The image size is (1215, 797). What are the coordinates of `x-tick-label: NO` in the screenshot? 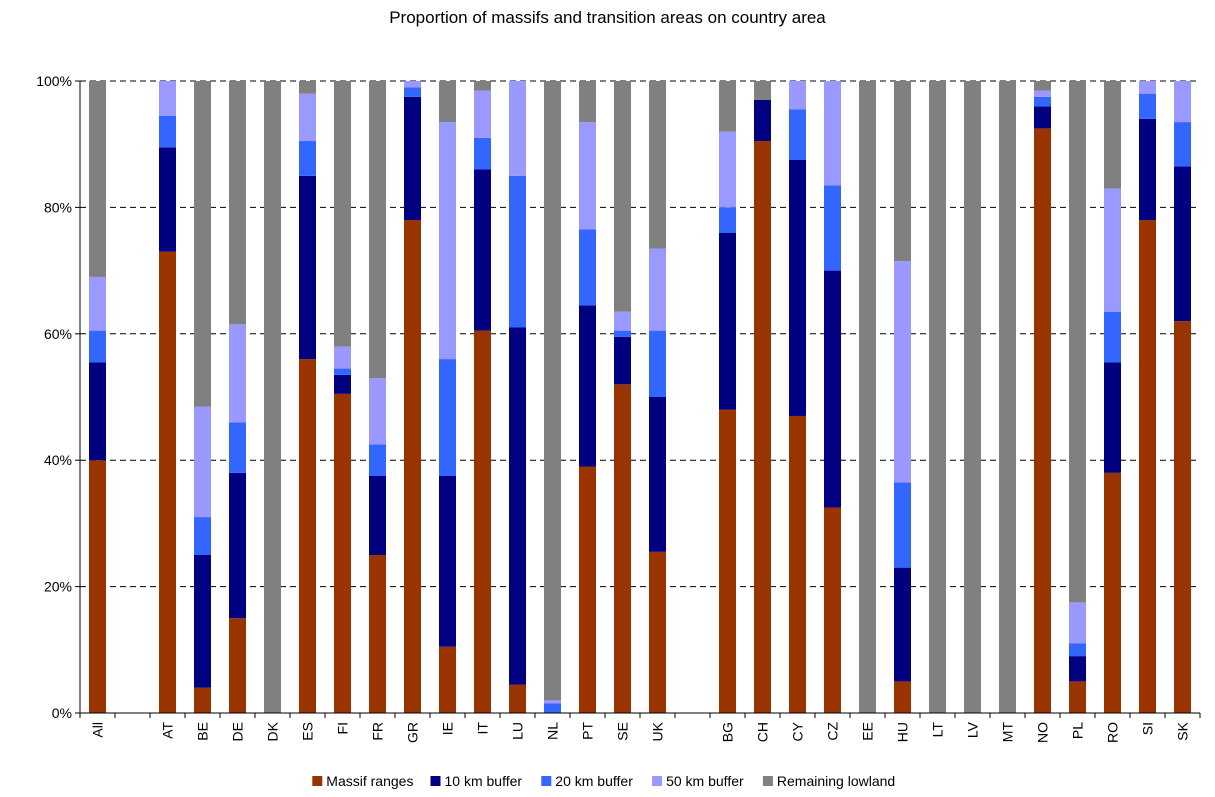 It's located at (1043, 732).